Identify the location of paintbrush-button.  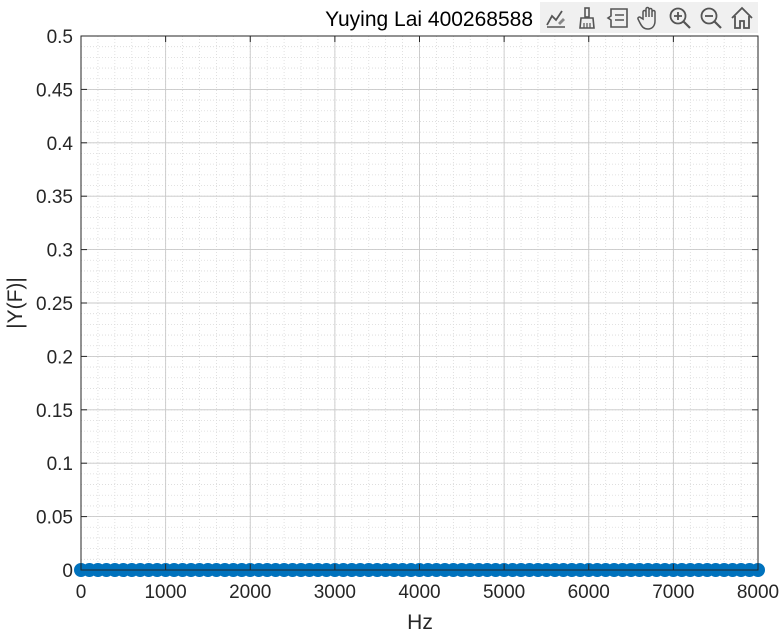
(586, 17).